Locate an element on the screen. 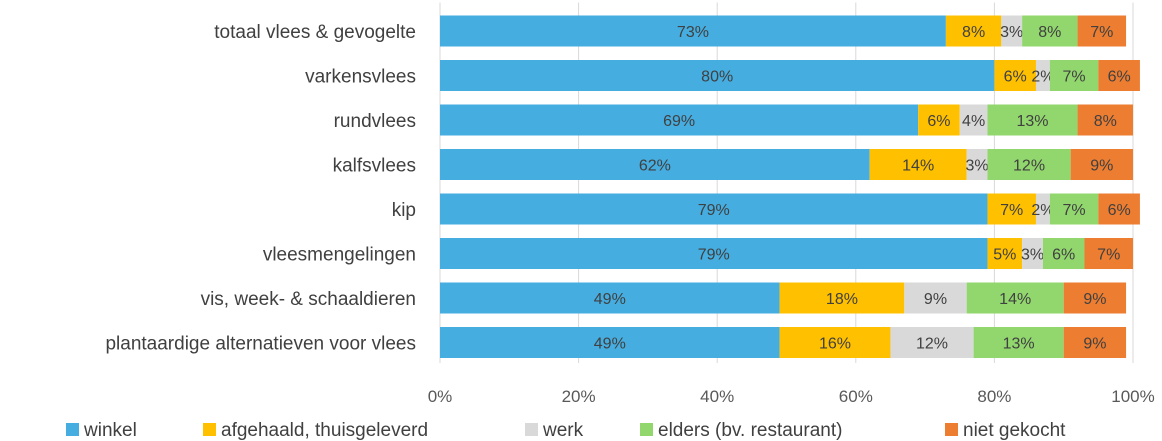 The width and height of the screenshot is (1162, 441). x-tick-label: 100% is located at coordinates (1132, 396).